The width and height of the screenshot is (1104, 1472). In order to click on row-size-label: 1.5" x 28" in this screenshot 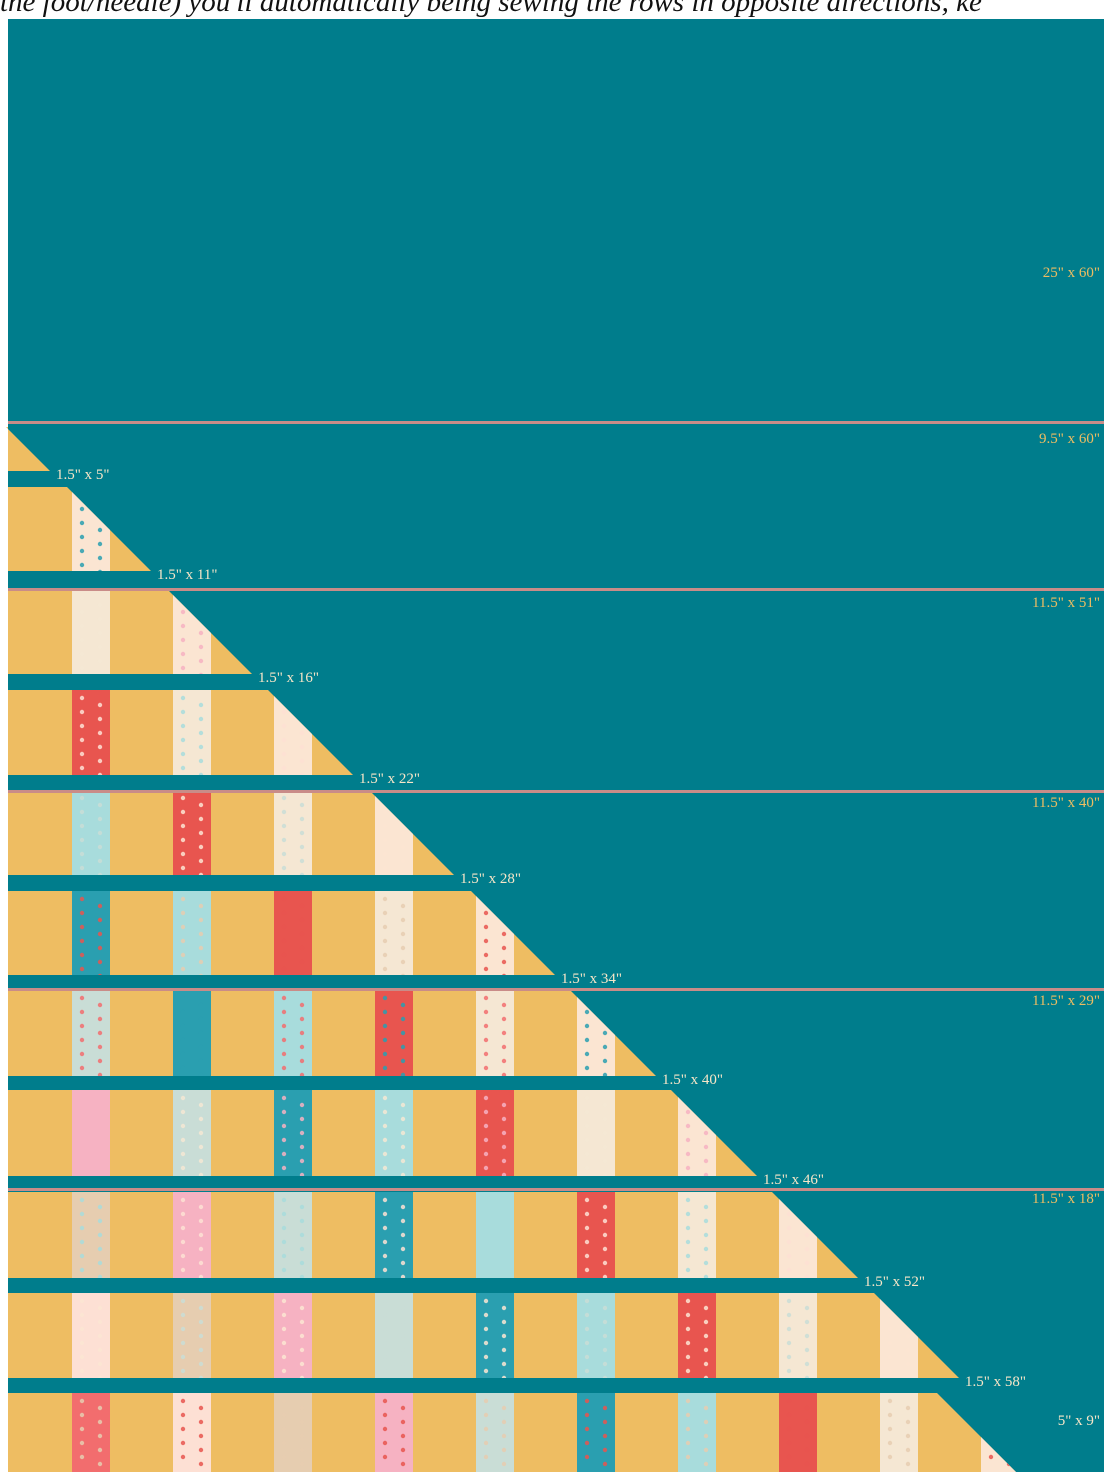, I will do `click(490, 879)`.